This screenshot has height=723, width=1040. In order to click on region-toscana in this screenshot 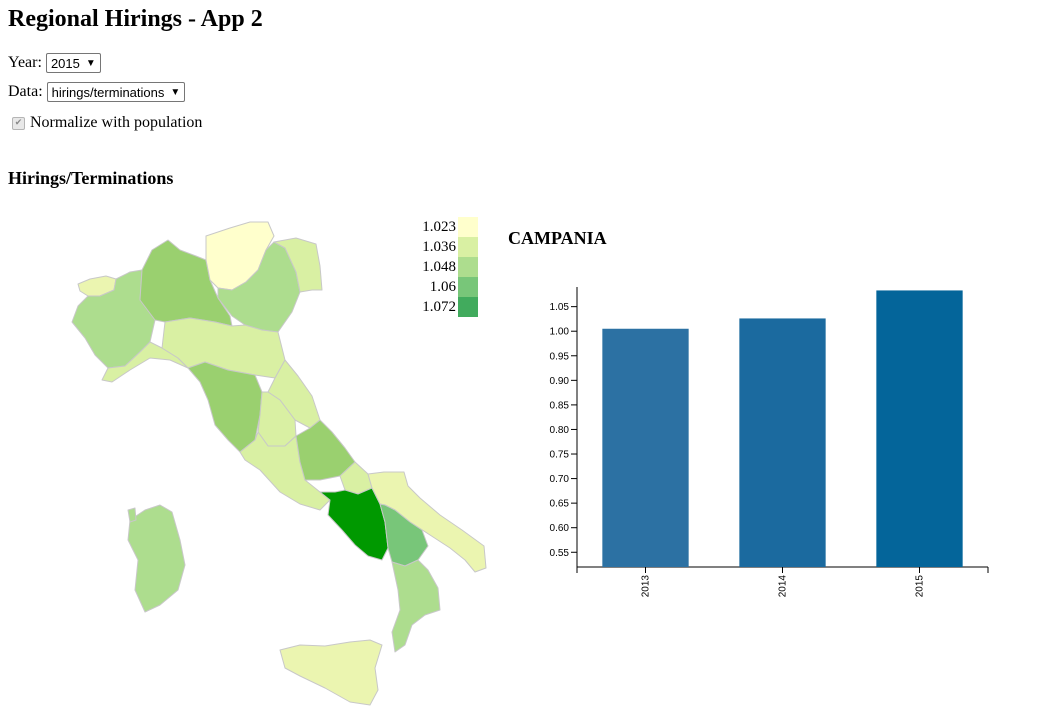, I will do `click(225, 407)`.